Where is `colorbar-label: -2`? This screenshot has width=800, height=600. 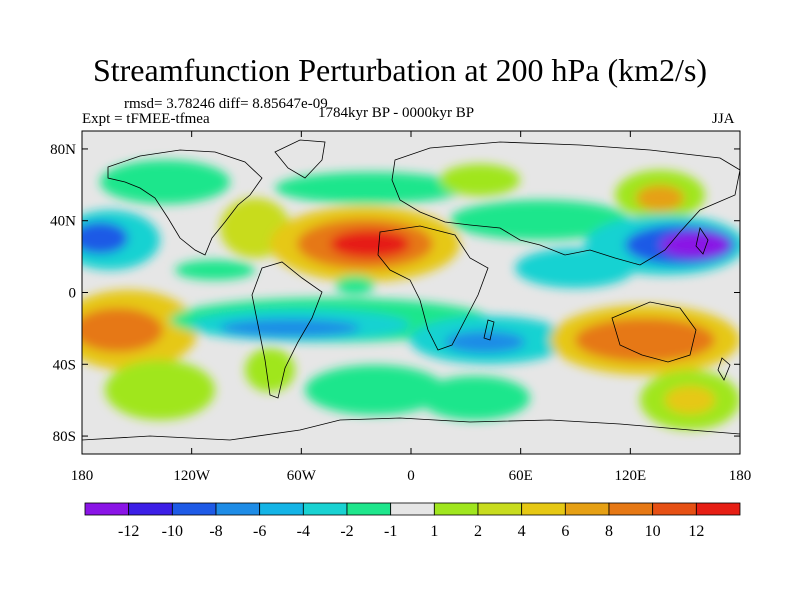 colorbar-label: -2 is located at coordinates (346, 531).